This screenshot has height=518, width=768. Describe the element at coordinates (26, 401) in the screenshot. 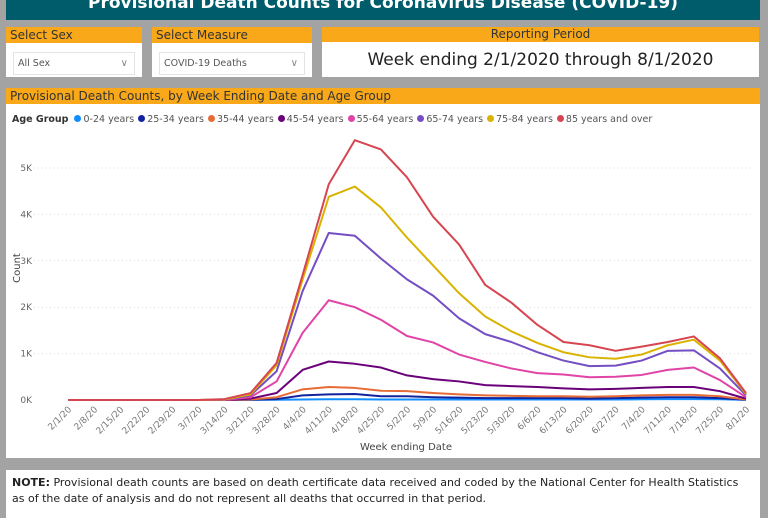

I see `y-tick-label: 0K` at that location.